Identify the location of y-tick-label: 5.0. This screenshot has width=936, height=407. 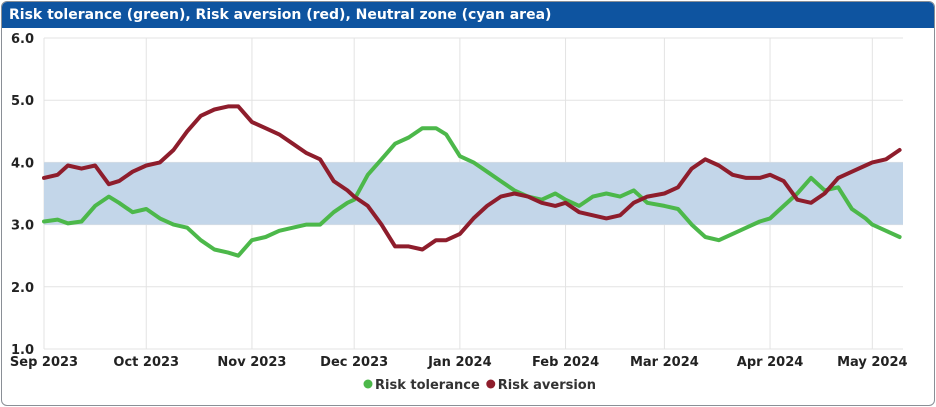
(22, 101).